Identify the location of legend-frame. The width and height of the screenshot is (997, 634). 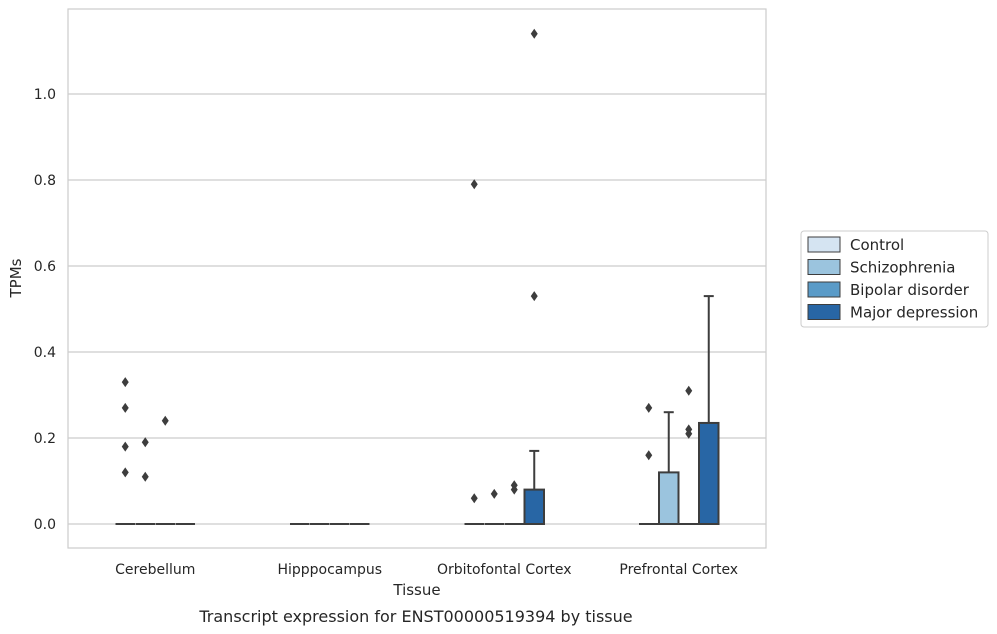
(894, 279).